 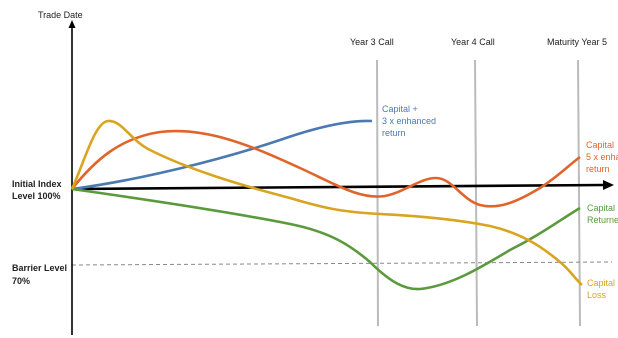 What do you see at coordinates (597, 295) in the screenshot?
I see `gold-curve-label-line2: Loss` at bounding box center [597, 295].